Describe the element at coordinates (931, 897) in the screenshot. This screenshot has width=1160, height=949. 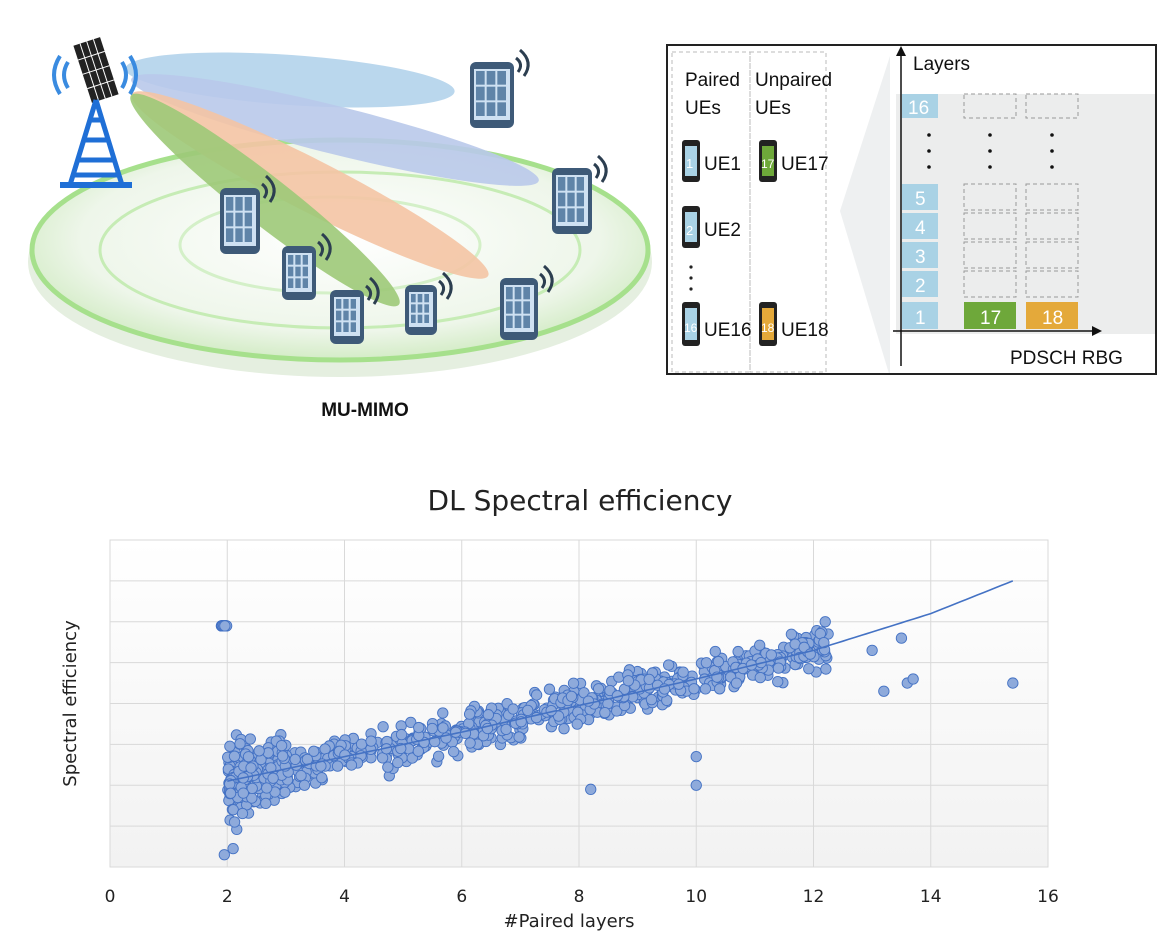
I see `x-tick-label: 14` at that location.